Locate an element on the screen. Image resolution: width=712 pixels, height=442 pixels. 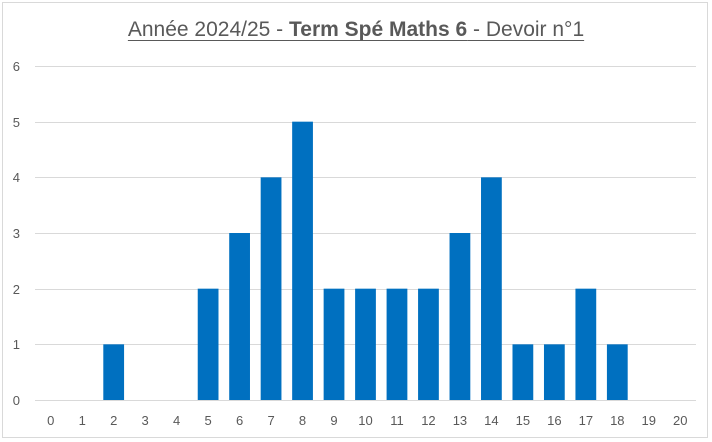
x-tick-label: 18 is located at coordinates (617, 420).